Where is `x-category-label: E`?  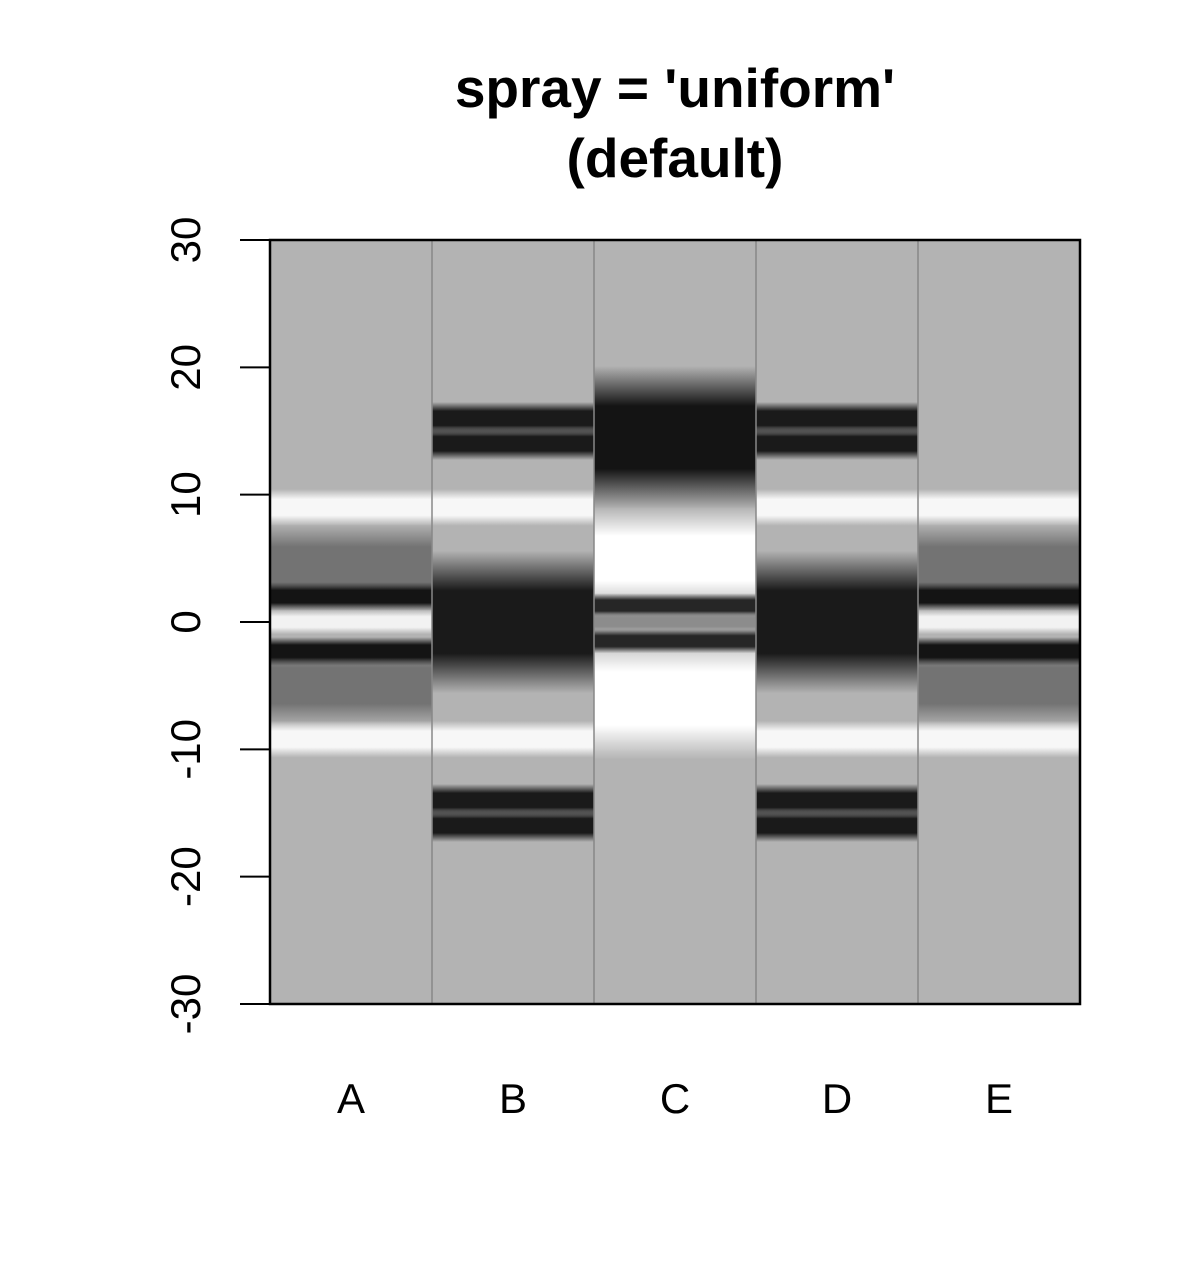
x-category-label: E is located at coordinates (999, 1098).